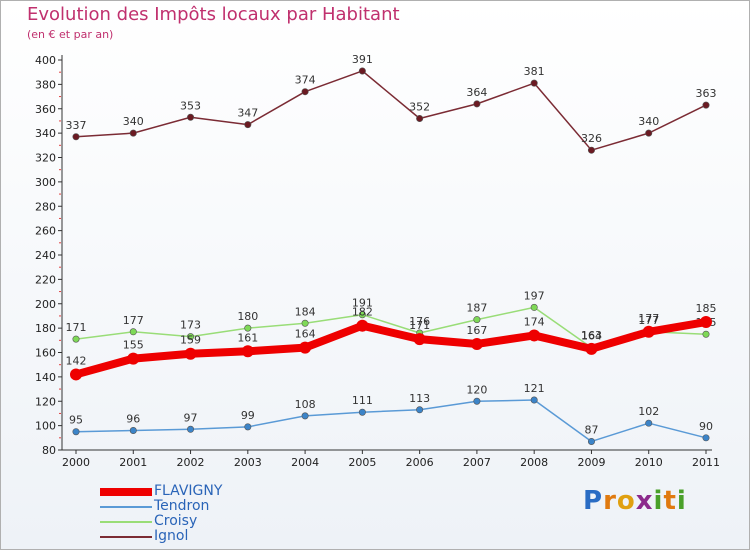 This screenshot has height=550, width=750. Describe the element at coordinates (644, 501) in the screenshot. I see `logo-letter: x` at that location.